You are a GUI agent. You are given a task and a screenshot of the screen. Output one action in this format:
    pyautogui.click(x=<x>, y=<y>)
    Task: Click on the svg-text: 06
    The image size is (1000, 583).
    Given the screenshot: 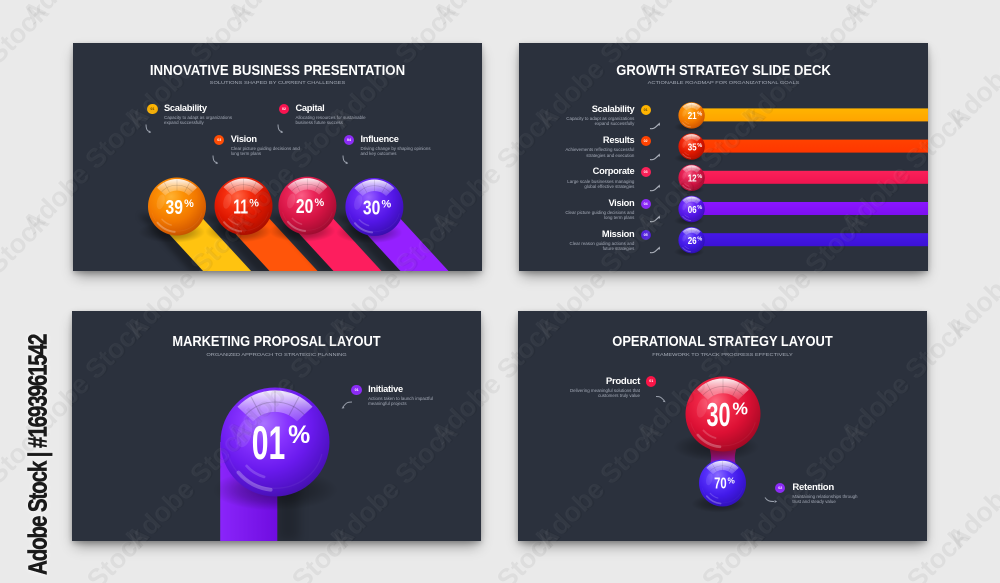 What is the action you would take?
    pyautogui.click(x=692, y=210)
    